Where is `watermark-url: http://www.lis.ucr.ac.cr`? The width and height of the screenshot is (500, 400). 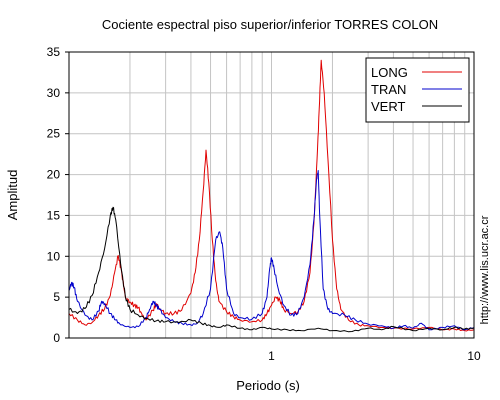
watermark-url: http://www.lis.ucr.ac.cr is located at coordinates (485, 269).